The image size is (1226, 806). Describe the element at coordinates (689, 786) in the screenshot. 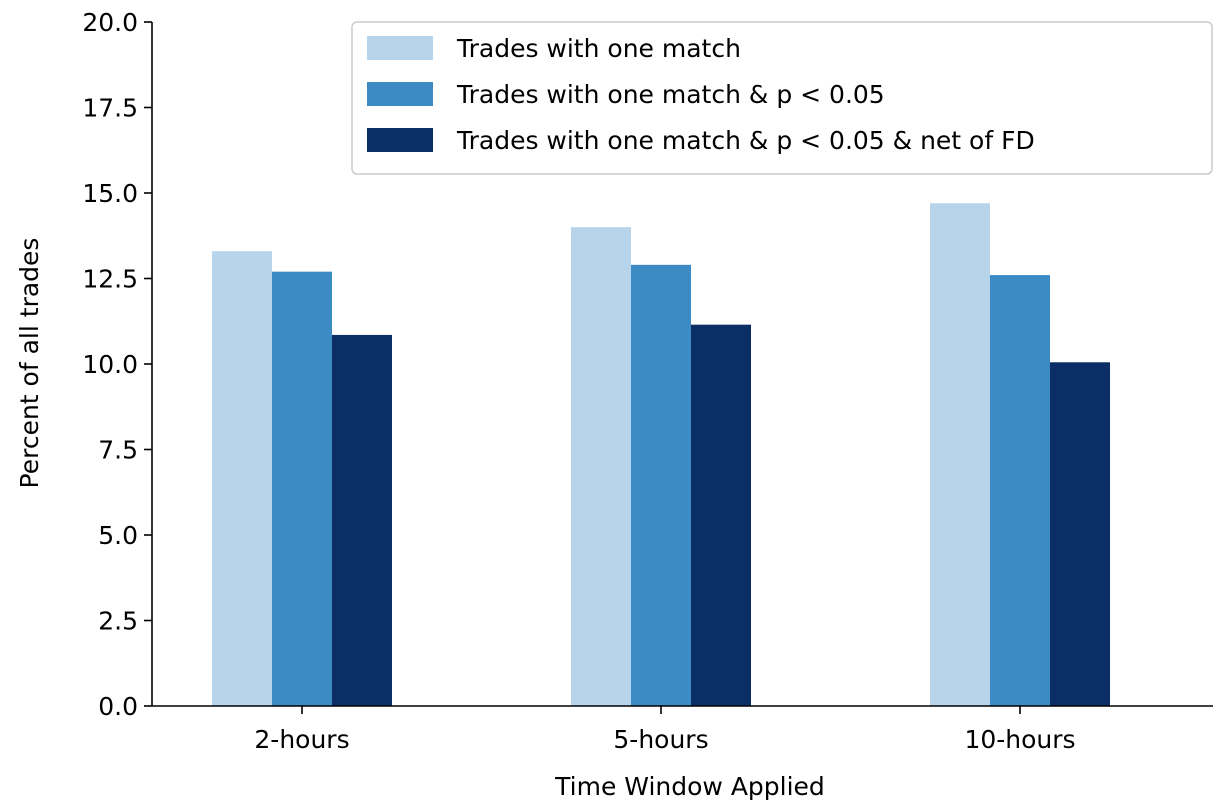

I see `x-axis-title: Time Window Applied` at that location.